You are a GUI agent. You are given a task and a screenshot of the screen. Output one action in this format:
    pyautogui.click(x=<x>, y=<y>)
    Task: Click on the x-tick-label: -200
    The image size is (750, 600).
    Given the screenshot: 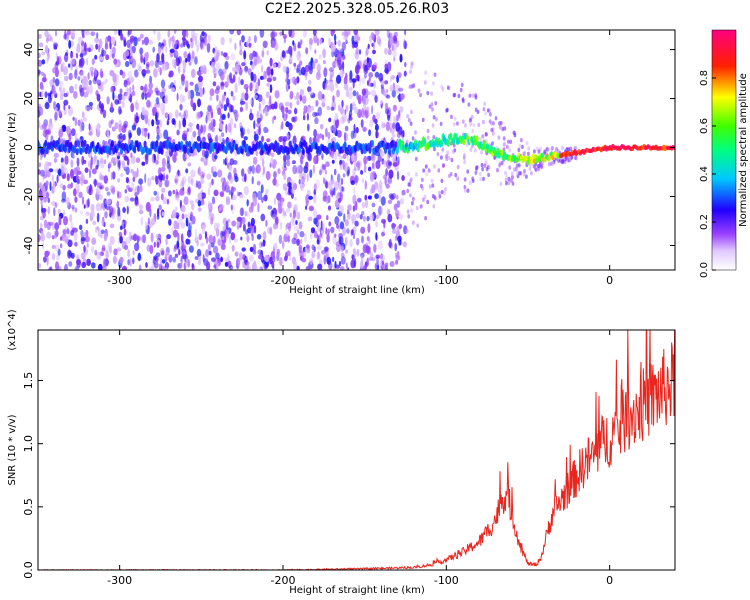 What is the action you would take?
    pyautogui.click(x=283, y=280)
    